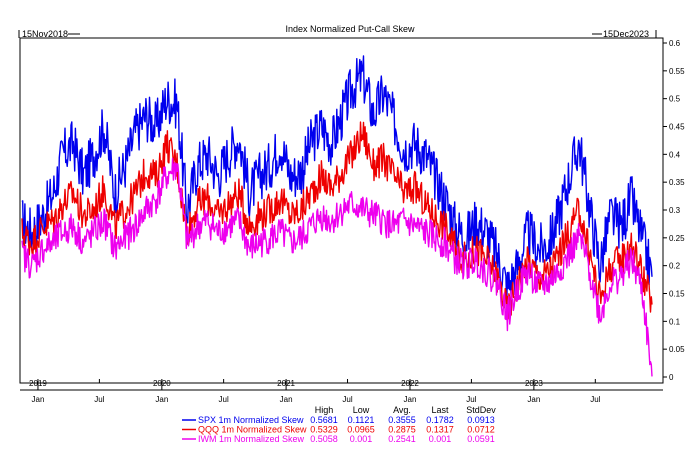  What do you see at coordinates (481, 420) in the screenshot?
I see `legend-stat-spx: 0.0913` at bounding box center [481, 420].